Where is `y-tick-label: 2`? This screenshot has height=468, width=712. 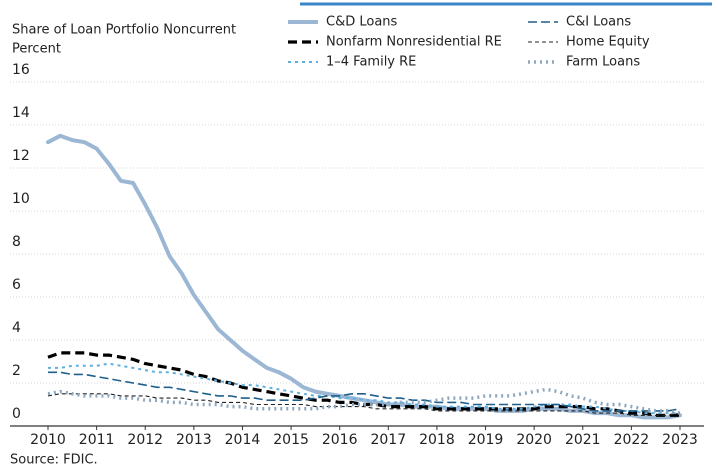
y-tick-label: 2 is located at coordinates (16, 371).